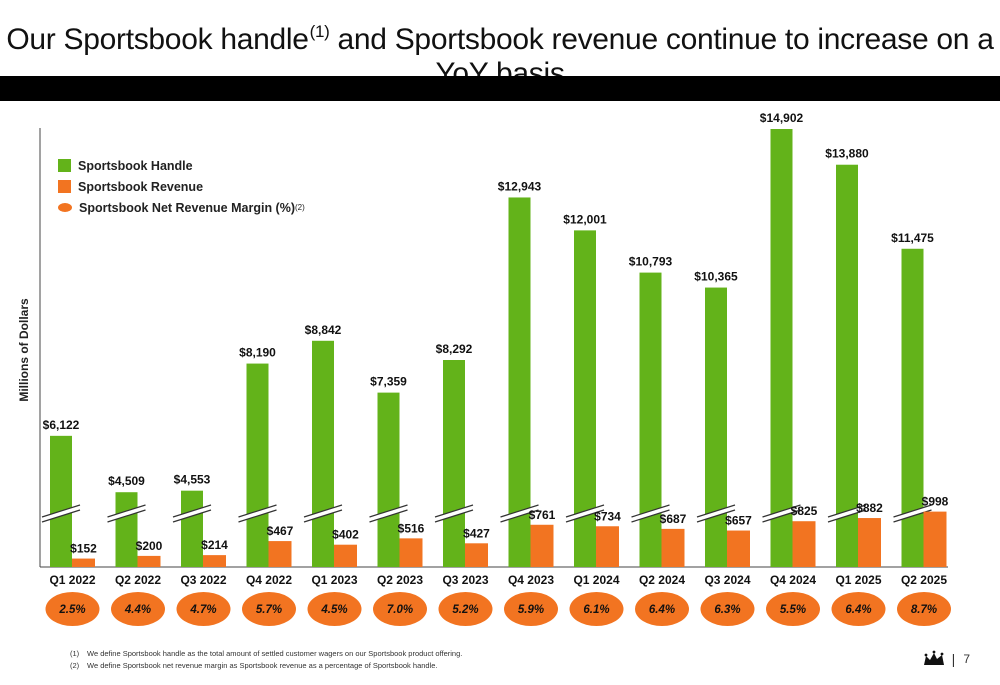  Describe the element at coordinates (334, 580) in the screenshot. I see `x-tick-label: Q1 2023` at that location.